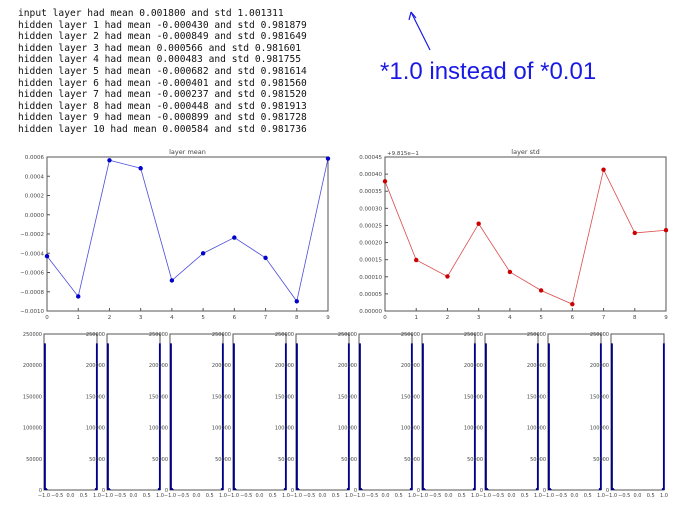 The width and height of the screenshot is (693, 506). I want to click on y-tick-label: −0.0006, so click(32, 274).